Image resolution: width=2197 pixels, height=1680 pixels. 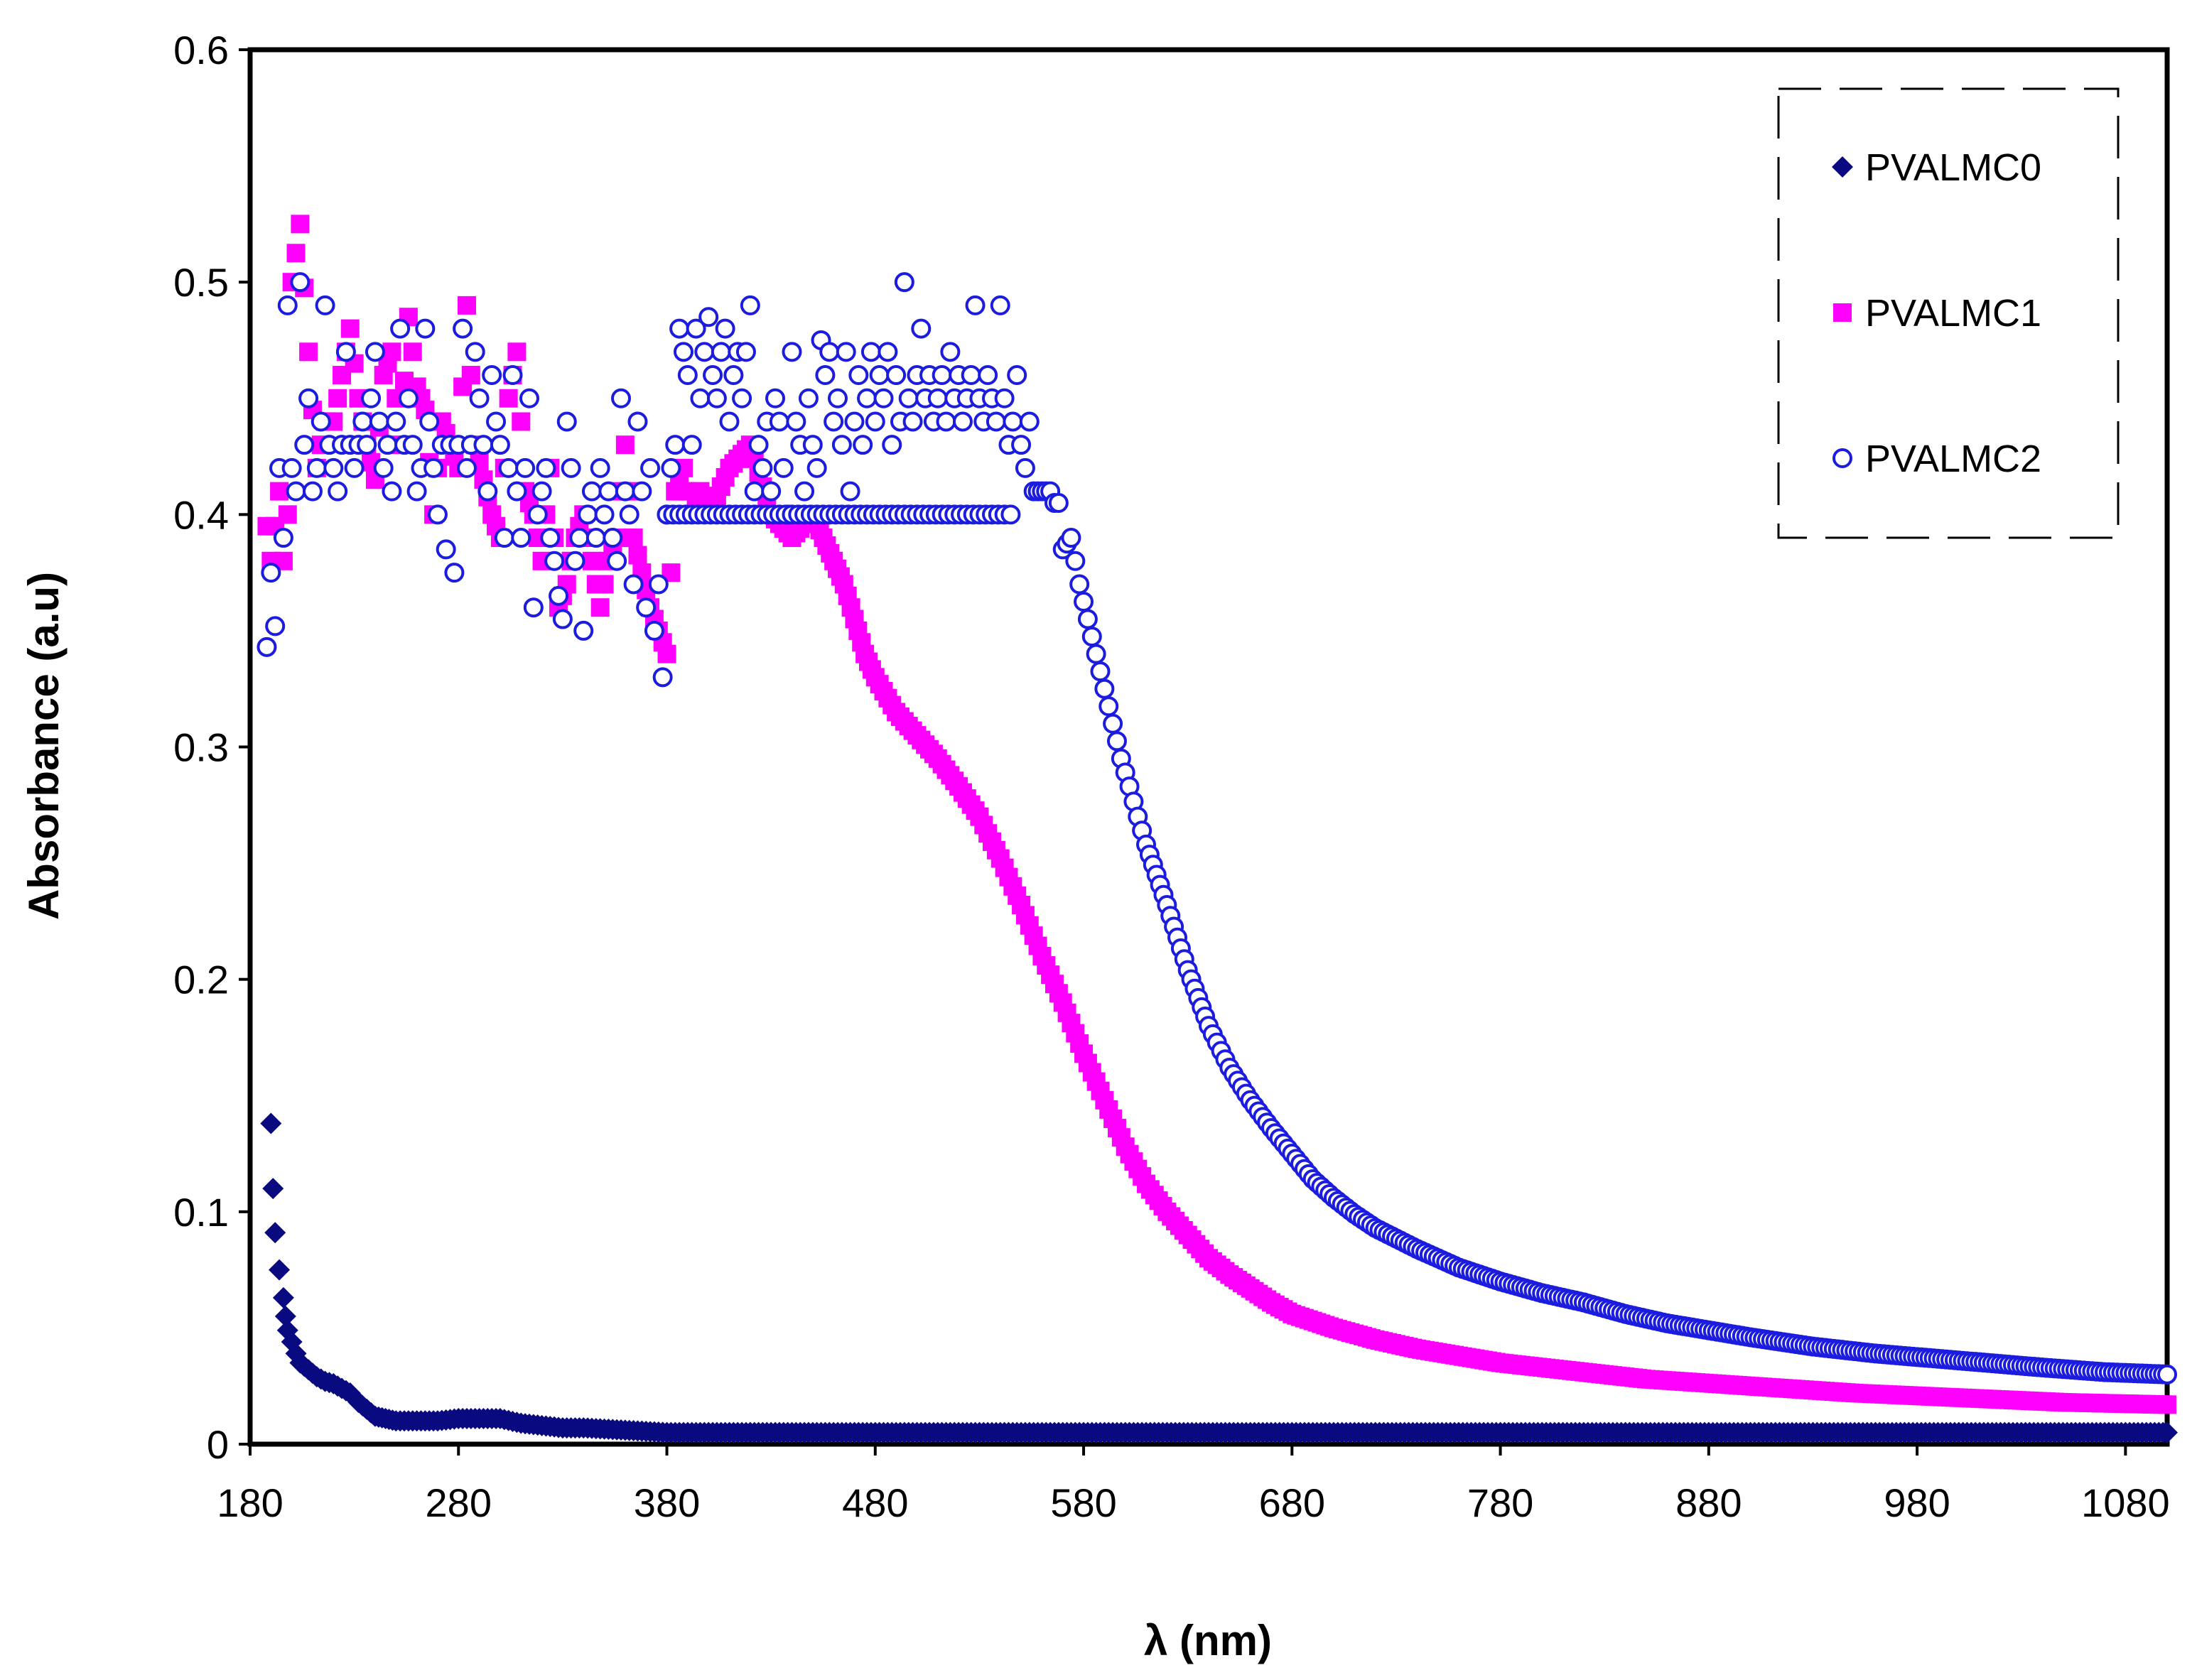 I want to click on legend-item-pvalmc2: PVALMC2, so click(x=1936, y=459).